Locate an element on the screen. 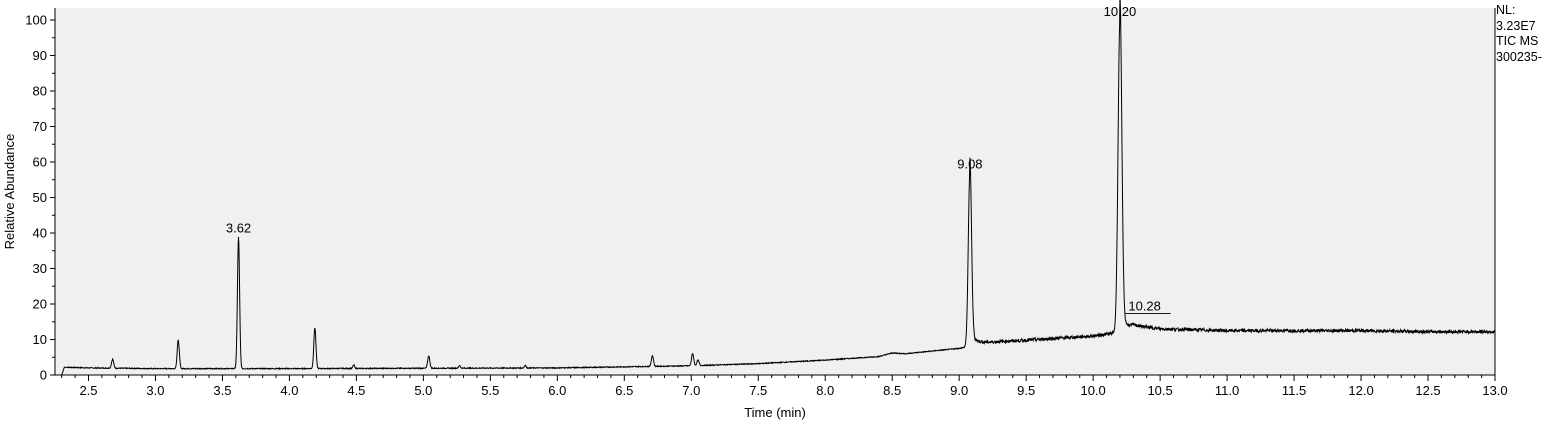  x-tick-label: 11.0 is located at coordinates (1227, 390).